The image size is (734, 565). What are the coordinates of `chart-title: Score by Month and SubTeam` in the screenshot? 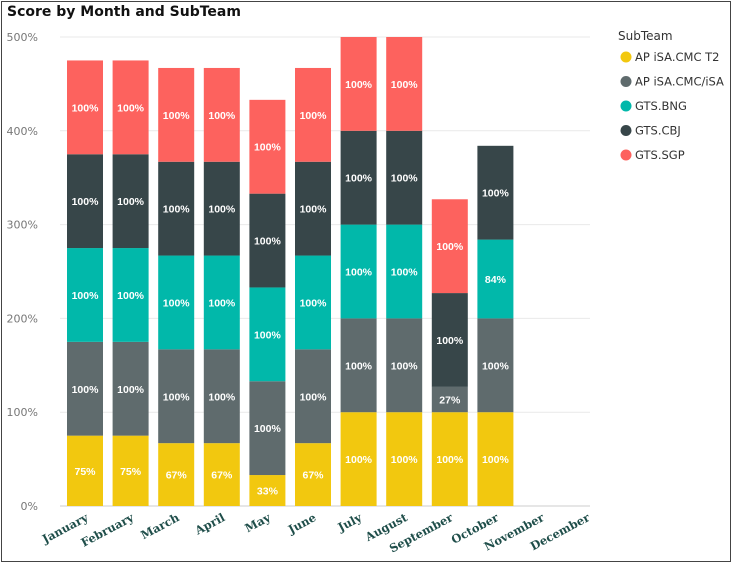 It's located at (124, 12).